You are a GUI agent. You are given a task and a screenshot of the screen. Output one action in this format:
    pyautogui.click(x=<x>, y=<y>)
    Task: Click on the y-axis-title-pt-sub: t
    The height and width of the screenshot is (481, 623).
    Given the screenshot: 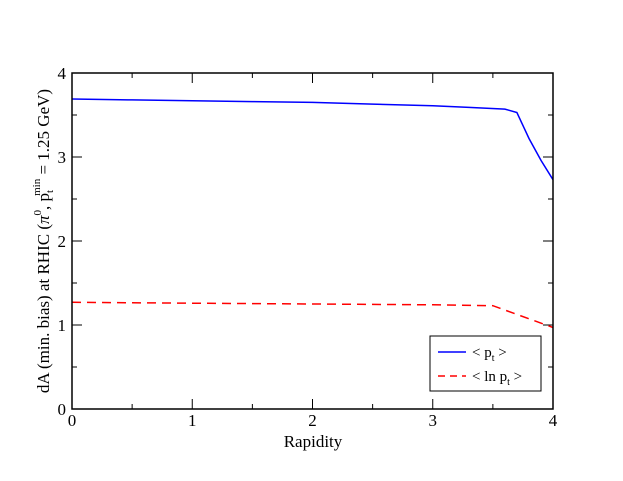 What is the action you would take?
    pyautogui.click(x=50, y=191)
    